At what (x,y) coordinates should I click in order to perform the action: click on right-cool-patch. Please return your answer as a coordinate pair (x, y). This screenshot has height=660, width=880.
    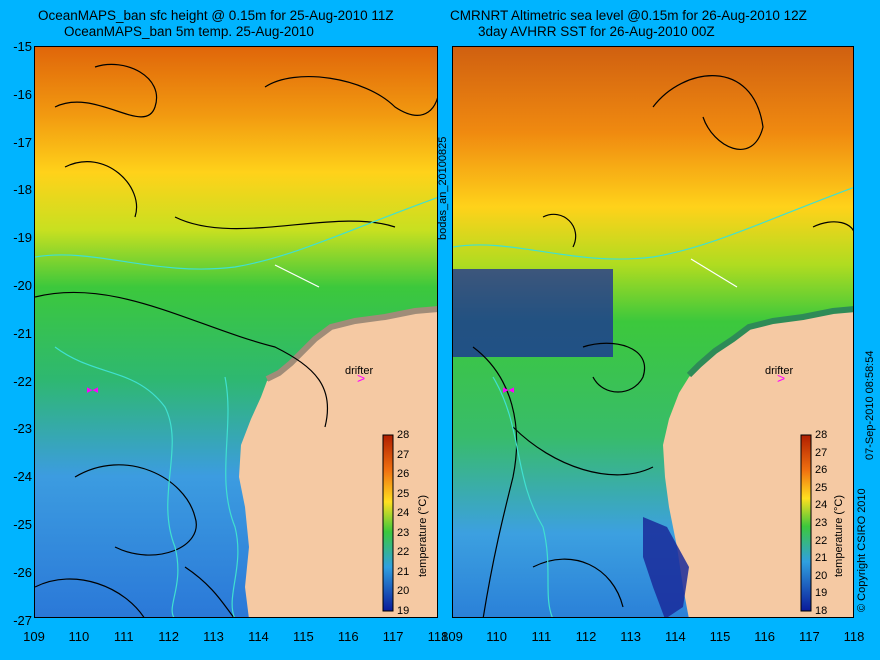
    Looking at the image, I should click on (533, 313).